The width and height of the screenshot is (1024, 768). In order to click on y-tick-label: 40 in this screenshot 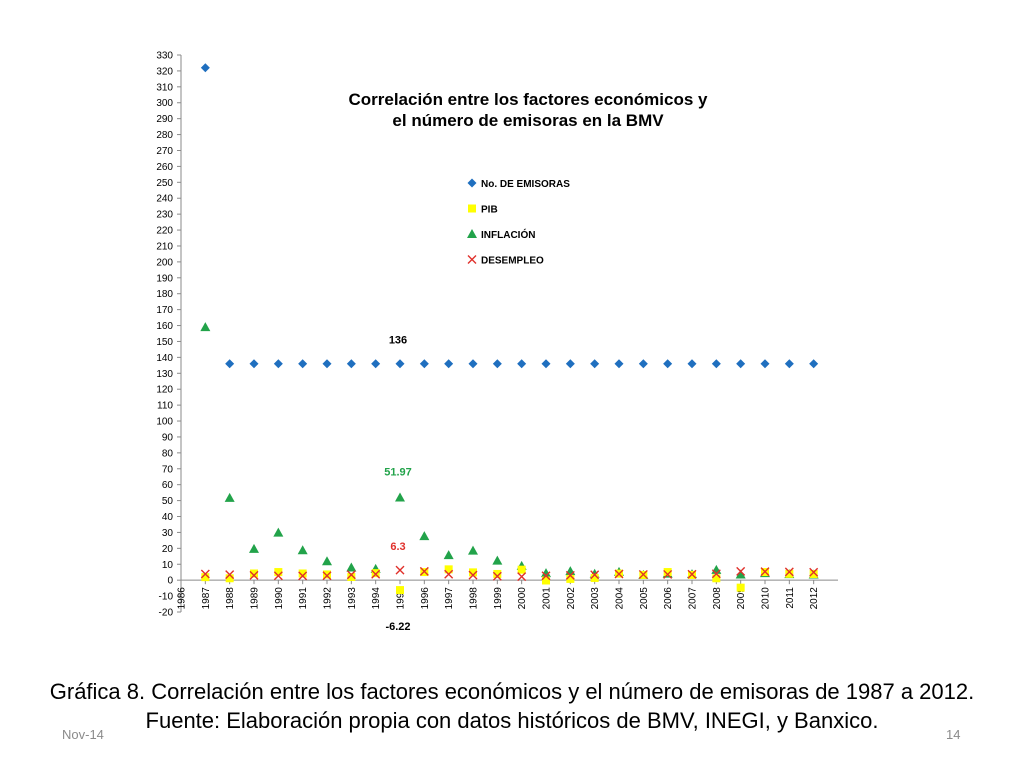, I will do `click(168, 517)`.